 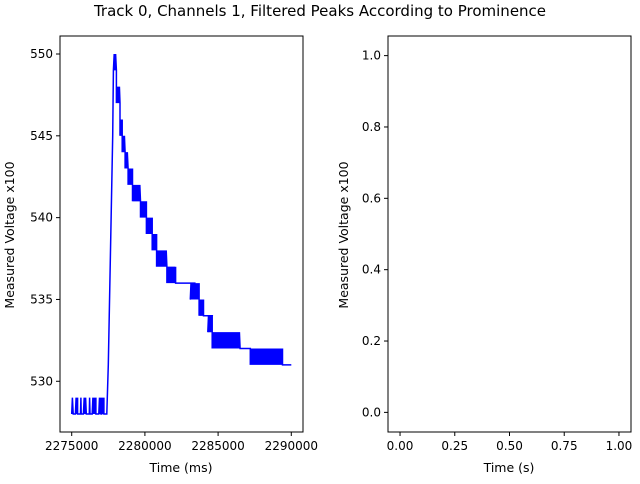 What do you see at coordinates (564, 446) in the screenshot?
I see `right-xtick-label: 0.75` at bounding box center [564, 446].